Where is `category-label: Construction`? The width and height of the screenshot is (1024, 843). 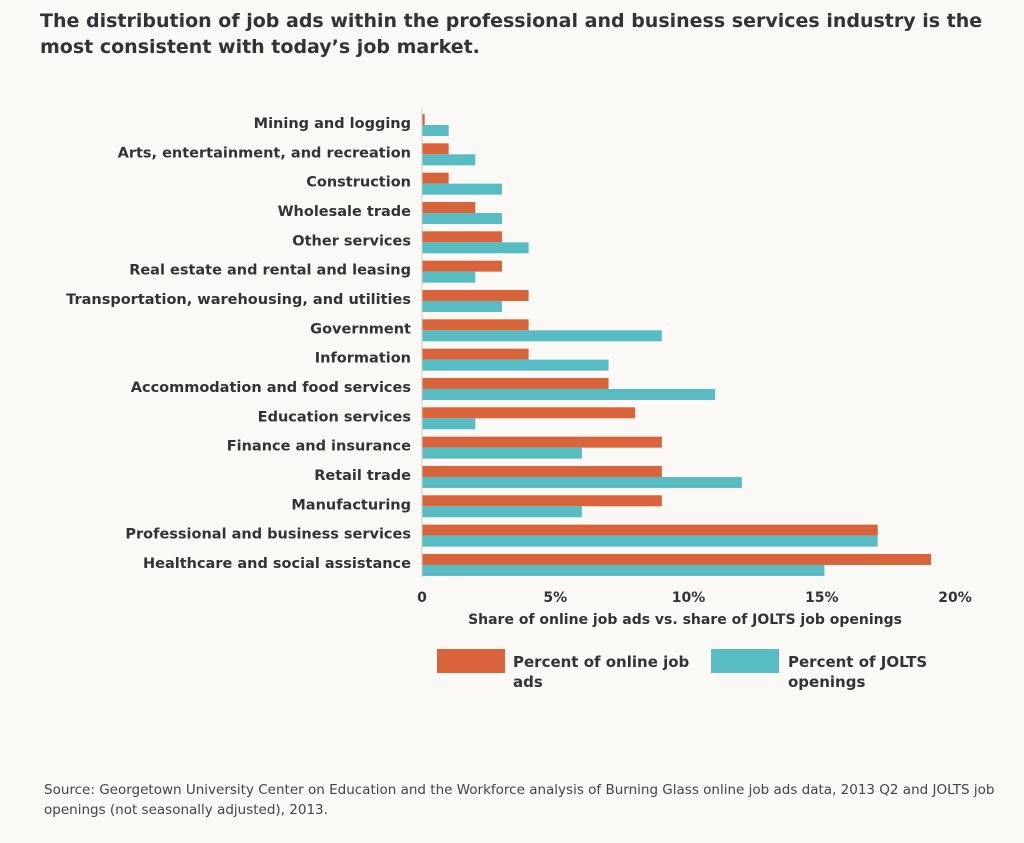
category-label: Construction is located at coordinates (358, 183).